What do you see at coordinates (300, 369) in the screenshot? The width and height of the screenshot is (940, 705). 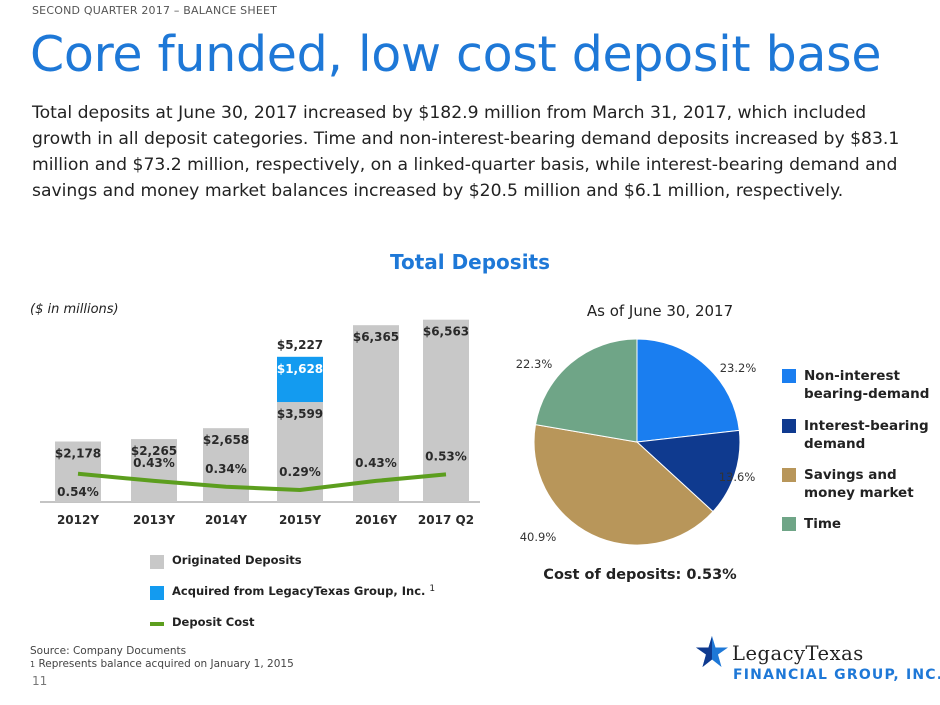 I see `bar-value-label: $1,628` at bounding box center [300, 369].